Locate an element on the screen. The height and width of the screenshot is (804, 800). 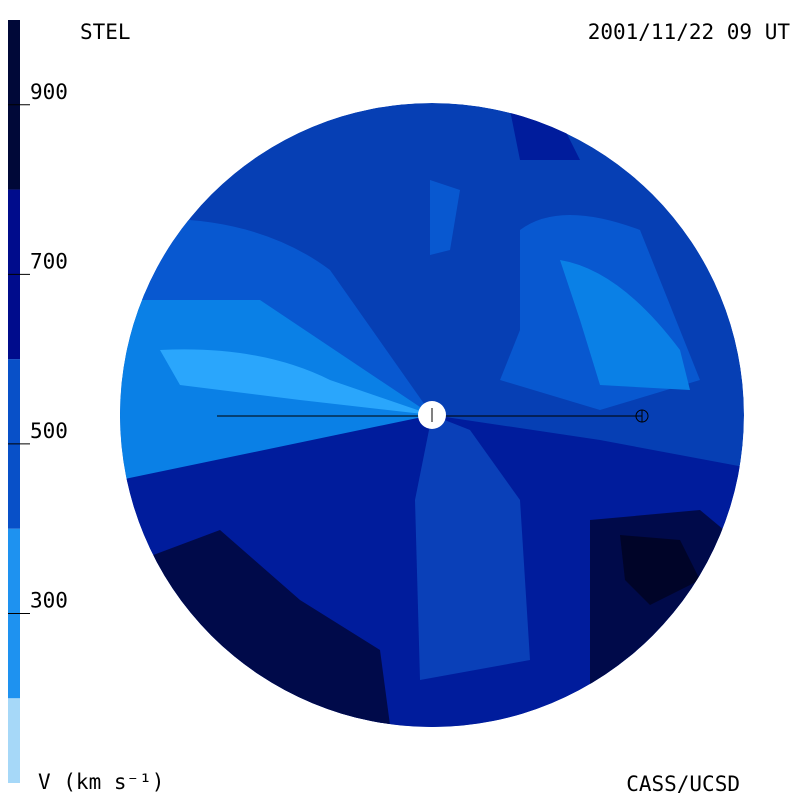
credit: CASS/UCSD is located at coordinates (683, 784).